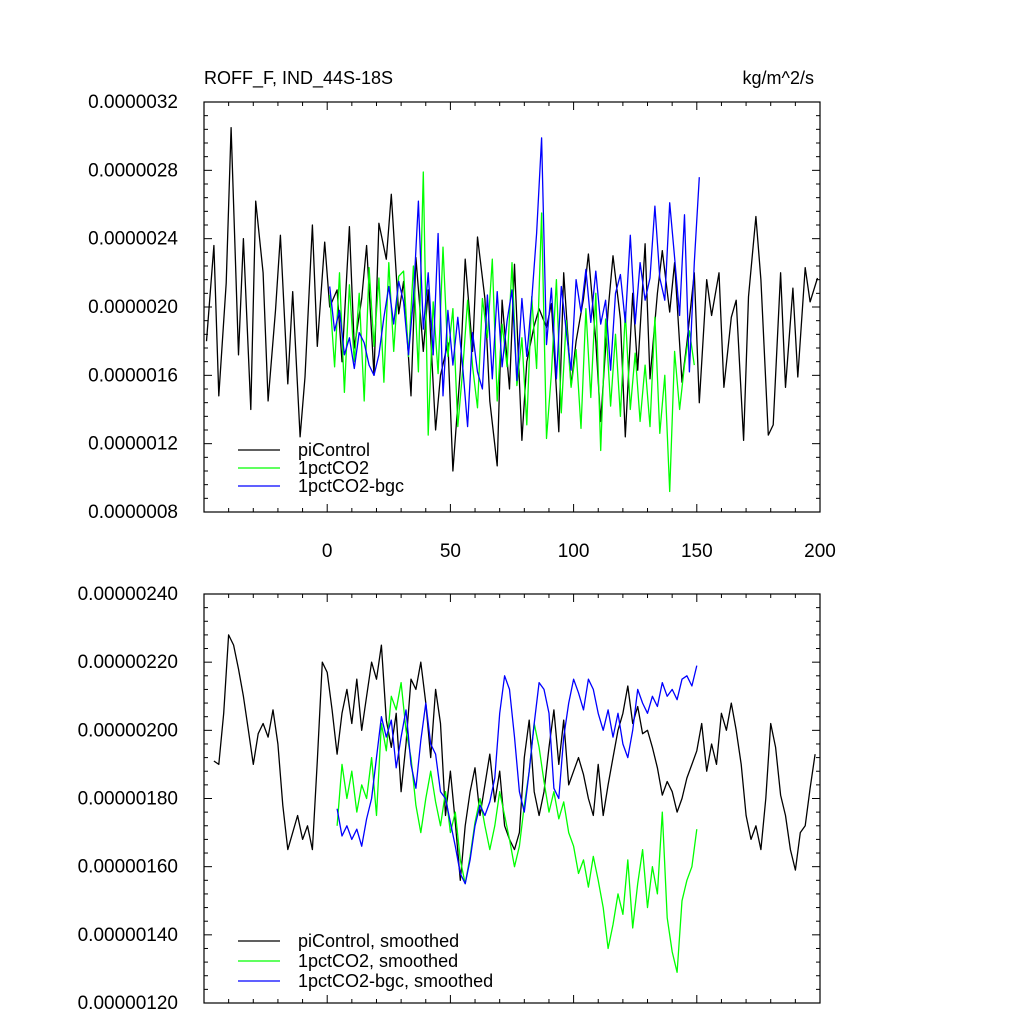 Image resolution: width=1024 pixels, height=1024 pixels. Describe the element at coordinates (517, 775) in the screenshot. I see `series-line-1pctco2-bgc-smoothed` at that location.